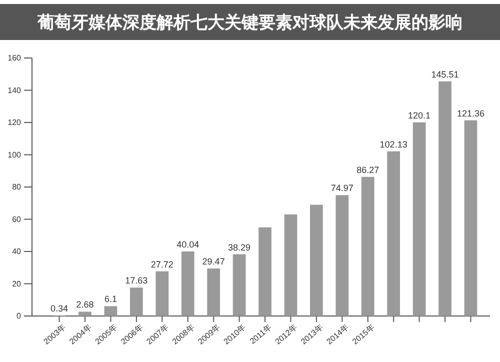 The width and height of the screenshot is (500, 362). What do you see at coordinates (419, 115) in the screenshot?
I see `data-label: 120.1` at bounding box center [419, 115].